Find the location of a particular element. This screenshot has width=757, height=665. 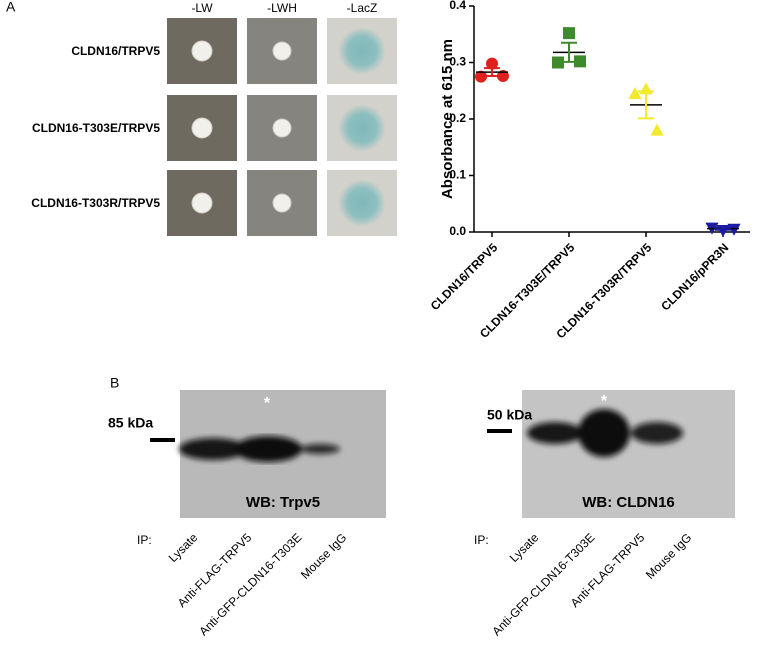

y-tick-label: 0.1 is located at coordinates (457, 175).